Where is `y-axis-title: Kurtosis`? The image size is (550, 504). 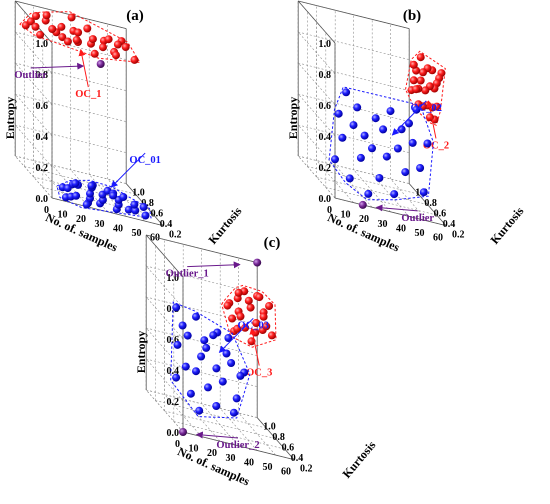
y-axis-title: Kurtosis is located at coordinates (506, 225).